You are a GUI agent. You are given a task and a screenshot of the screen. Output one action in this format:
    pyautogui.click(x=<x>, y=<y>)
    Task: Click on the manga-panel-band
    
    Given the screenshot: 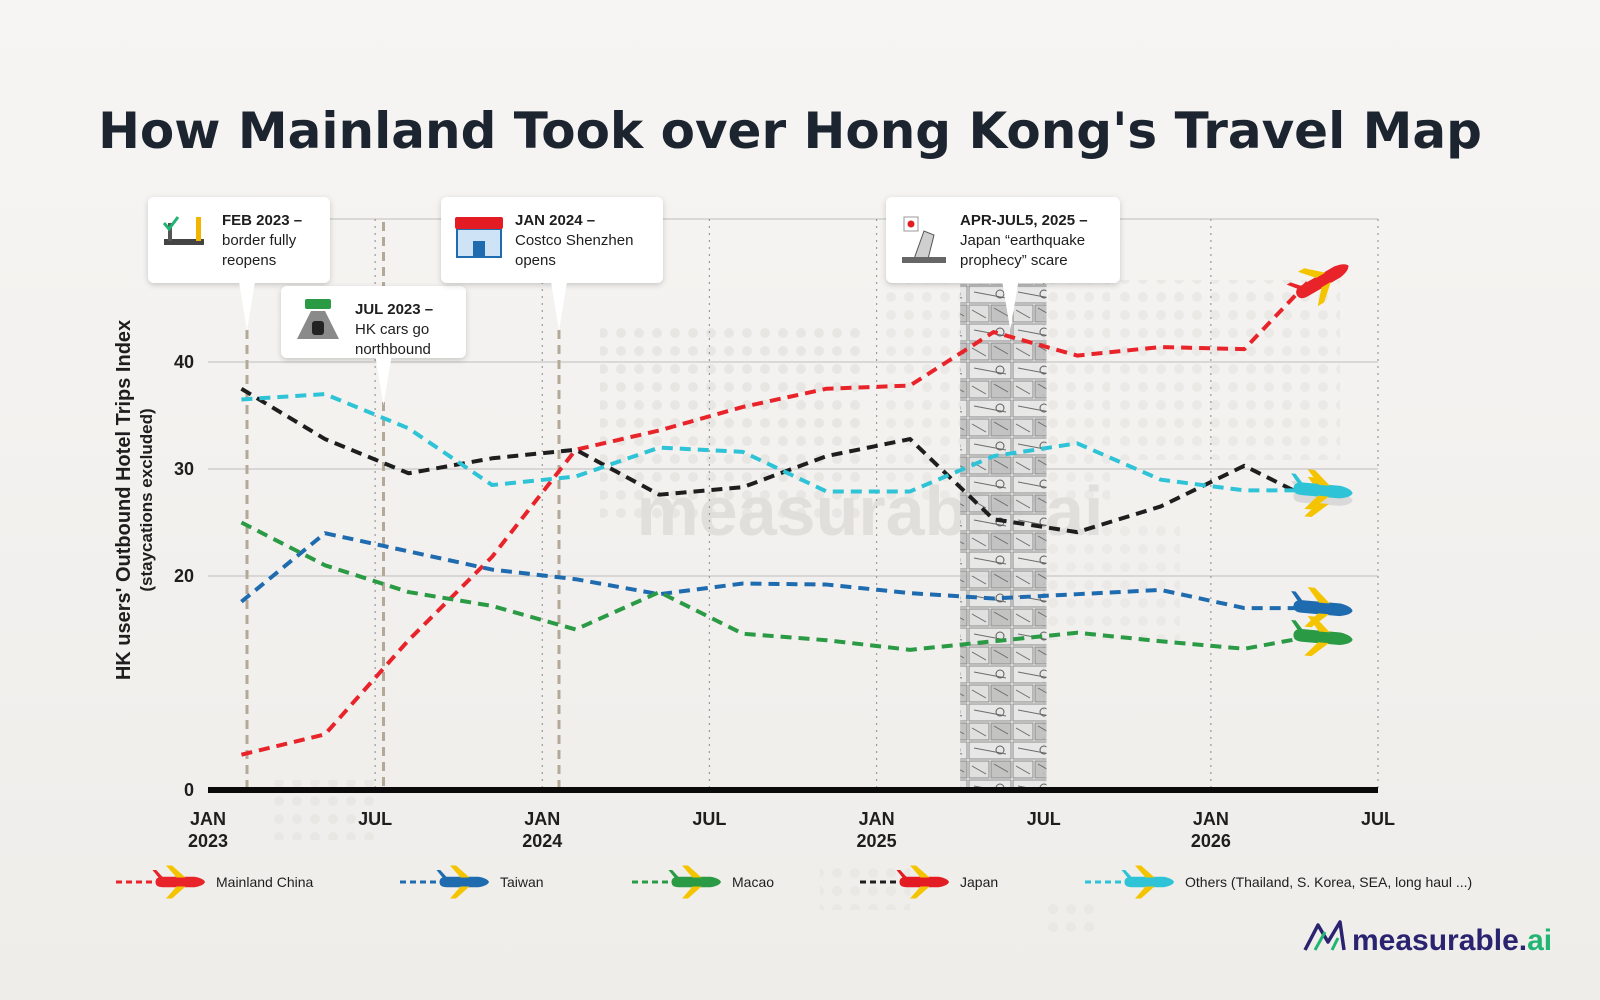 What is the action you would take?
    pyautogui.click(x=1003, y=537)
    